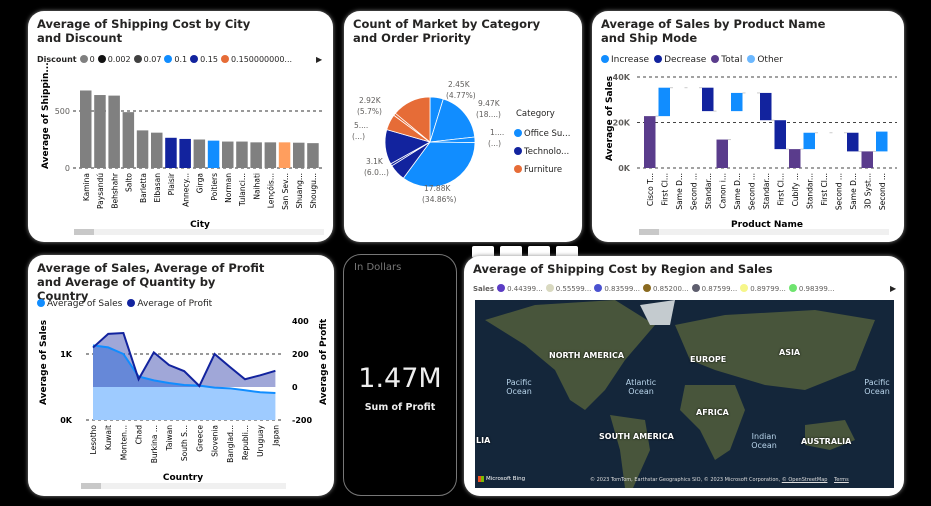 The image size is (931, 506). Describe the element at coordinates (143, 188) in the screenshot. I see `x-tick-label: Barletta` at that location.